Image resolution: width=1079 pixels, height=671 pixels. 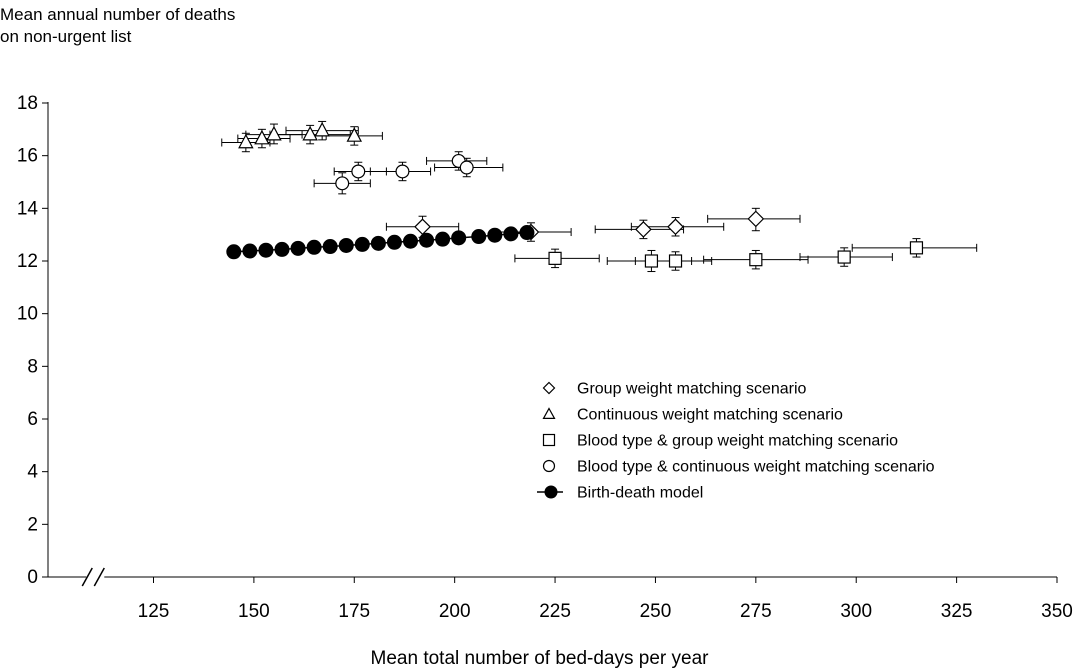 What do you see at coordinates (27, 103) in the screenshot?
I see `y-tick-label: 18` at bounding box center [27, 103].